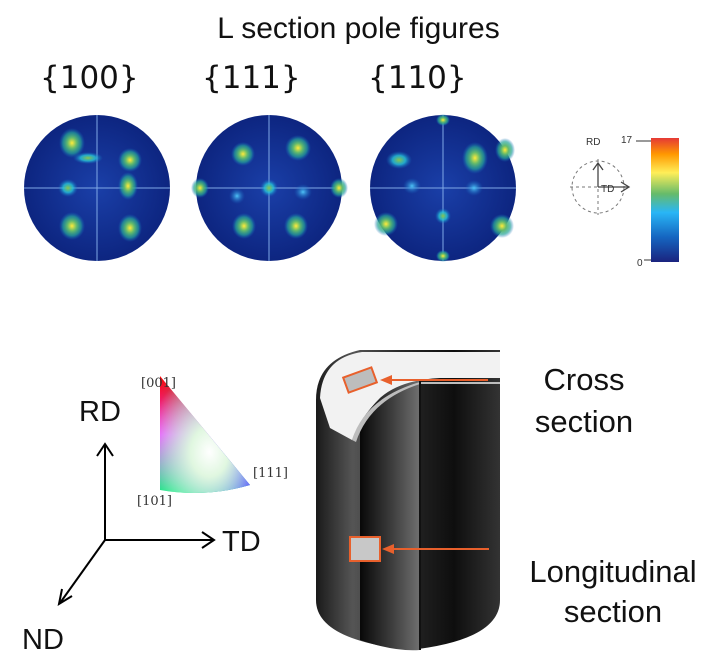 The width and height of the screenshot is (717, 667). I want to click on triangle-corner-101: [101], so click(154, 501).